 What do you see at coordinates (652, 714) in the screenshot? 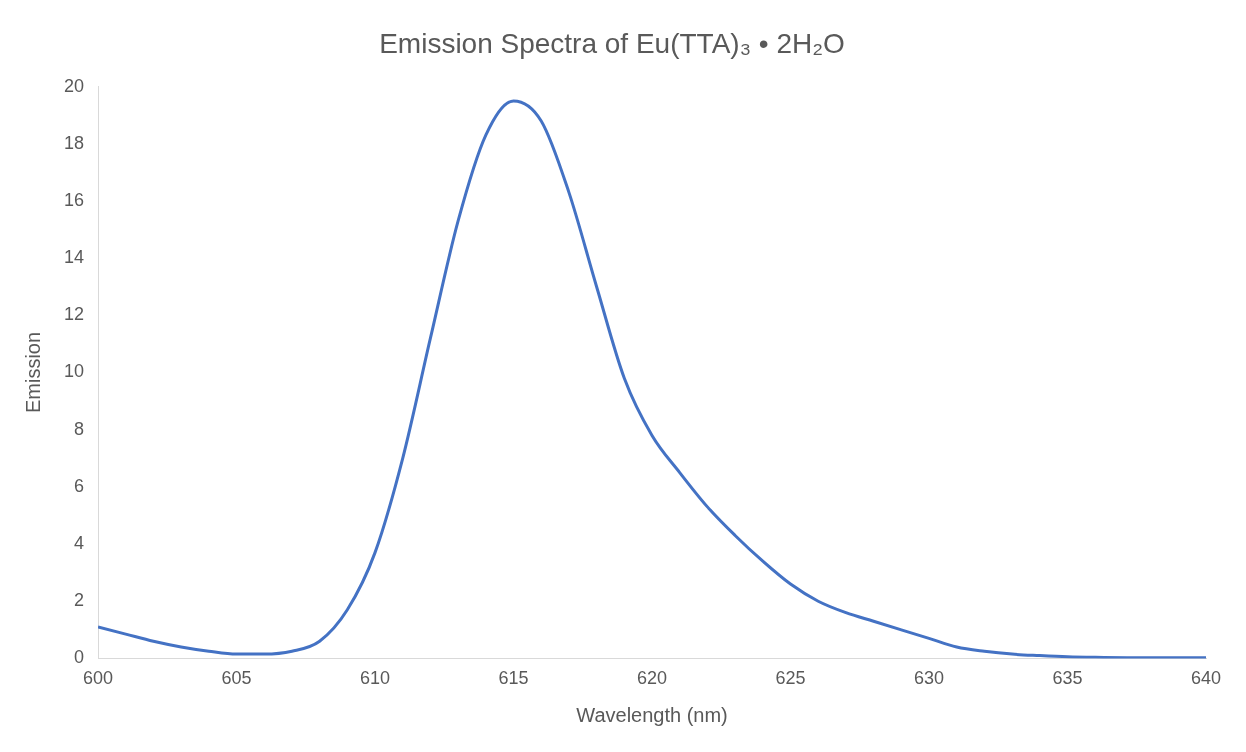
I see `x-axis-title: Wavelength (nm)` at bounding box center [652, 714].